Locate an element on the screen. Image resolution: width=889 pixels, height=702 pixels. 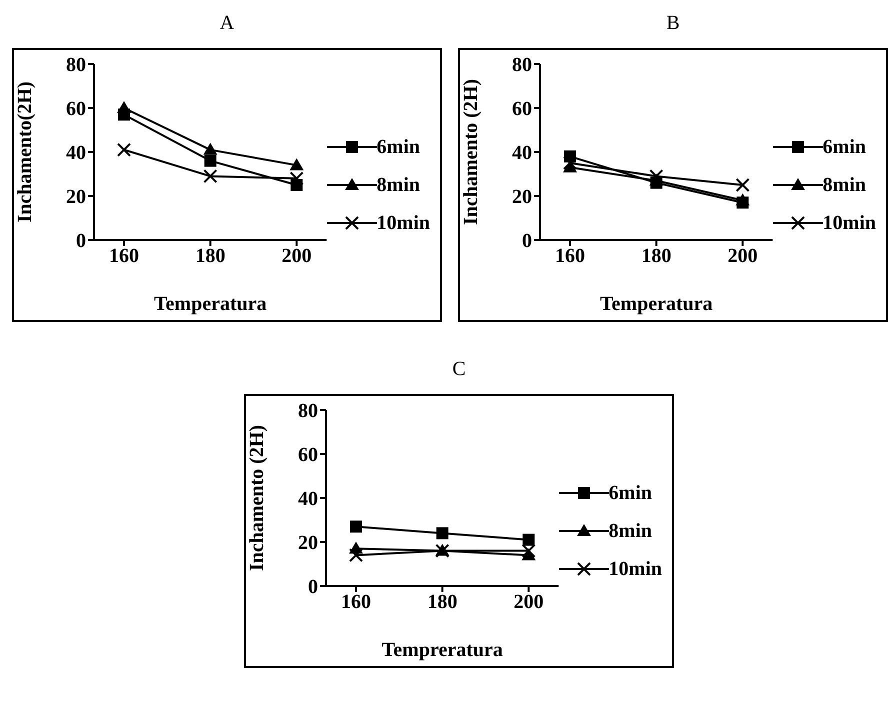
chart-title: A is located at coordinates (227, 24).